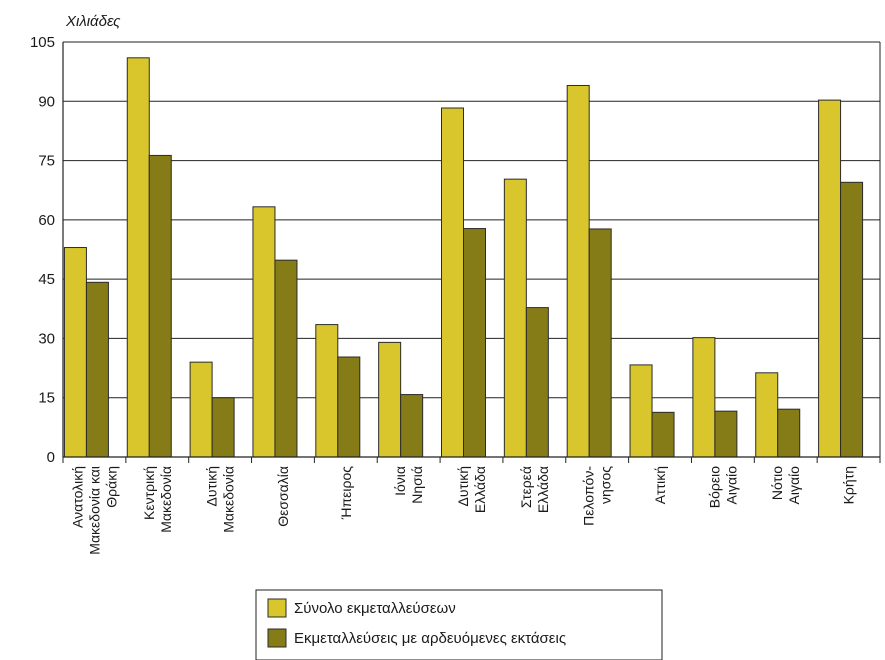 This screenshot has width=885, height=660. What do you see at coordinates (606, 485) in the screenshot?
I see `category-label-line: νησος` at bounding box center [606, 485].